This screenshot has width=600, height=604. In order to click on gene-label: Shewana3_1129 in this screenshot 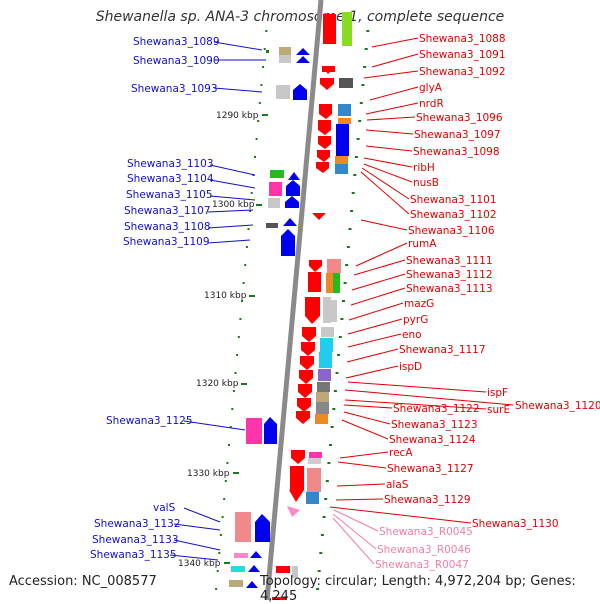, I will do `click(427, 500)`.